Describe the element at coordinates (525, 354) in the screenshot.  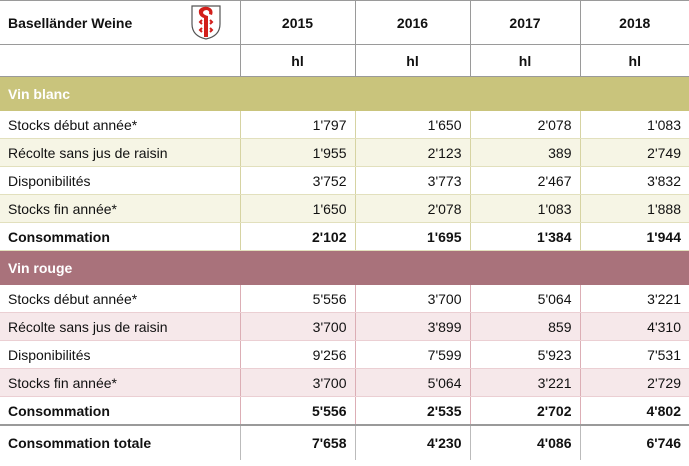
I see `value-cell: 5'923` at that location.